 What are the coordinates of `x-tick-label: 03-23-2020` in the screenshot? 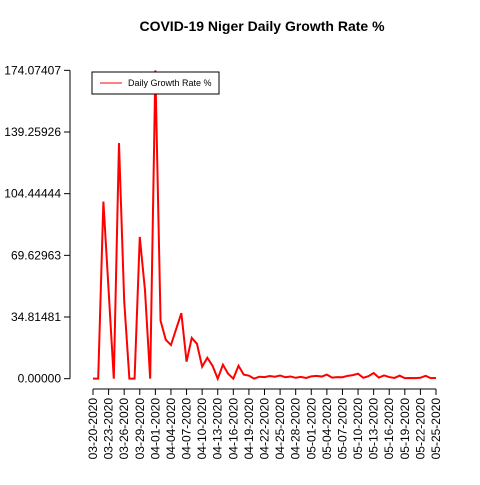 It's located at (109, 429).